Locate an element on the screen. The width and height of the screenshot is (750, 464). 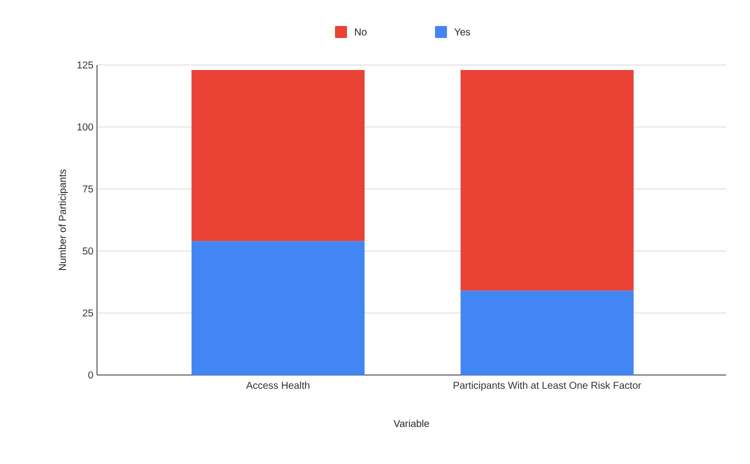
x-tick-label: Access Health is located at coordinates (278, 385).